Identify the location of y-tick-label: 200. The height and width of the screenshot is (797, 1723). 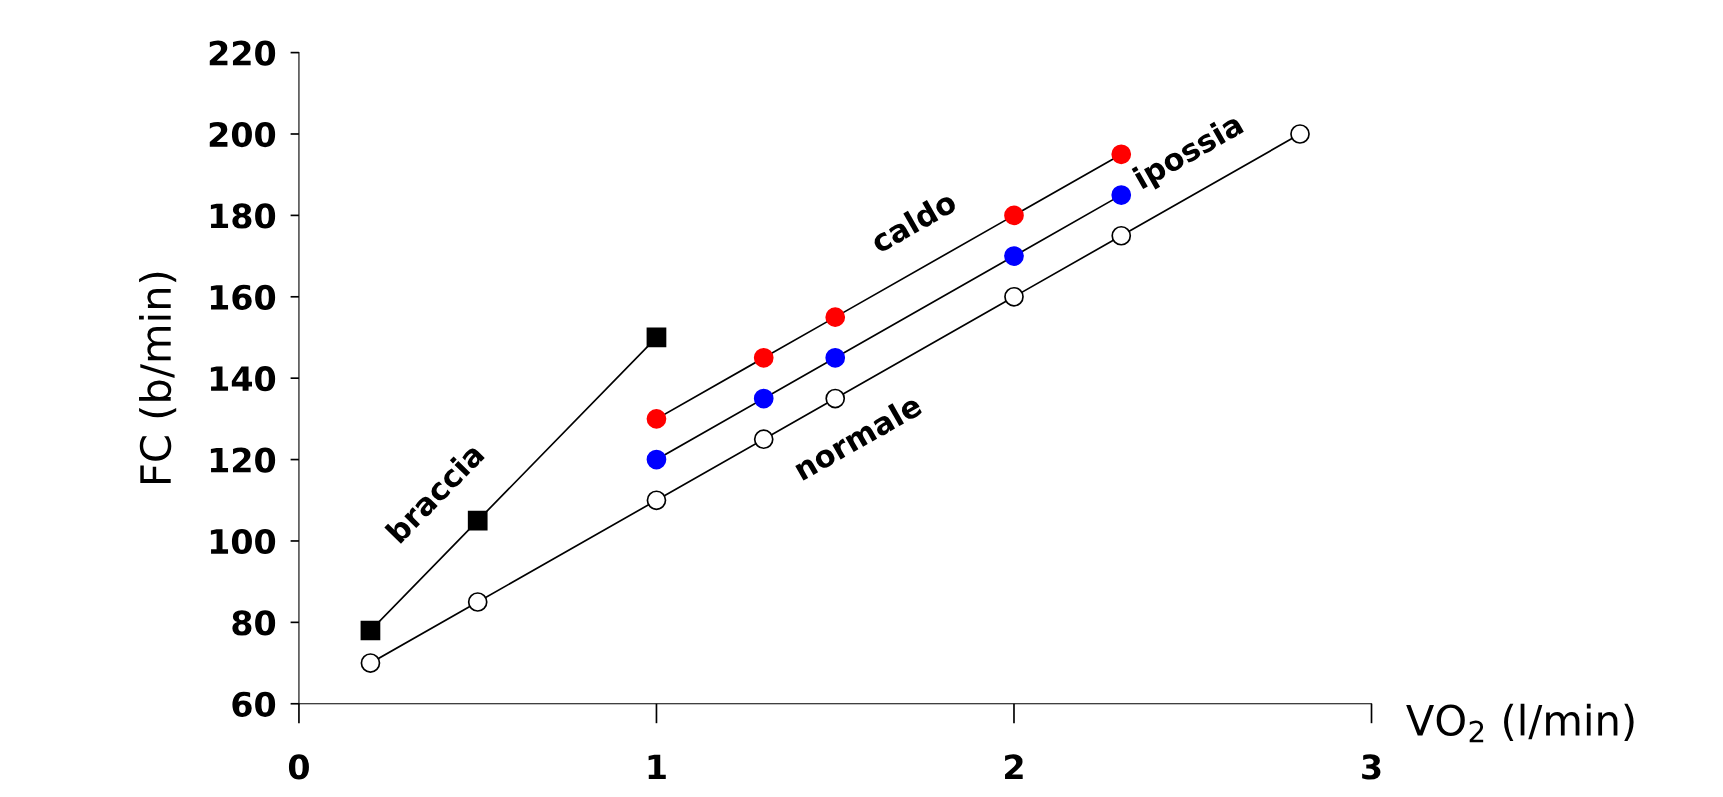
(242, 134).